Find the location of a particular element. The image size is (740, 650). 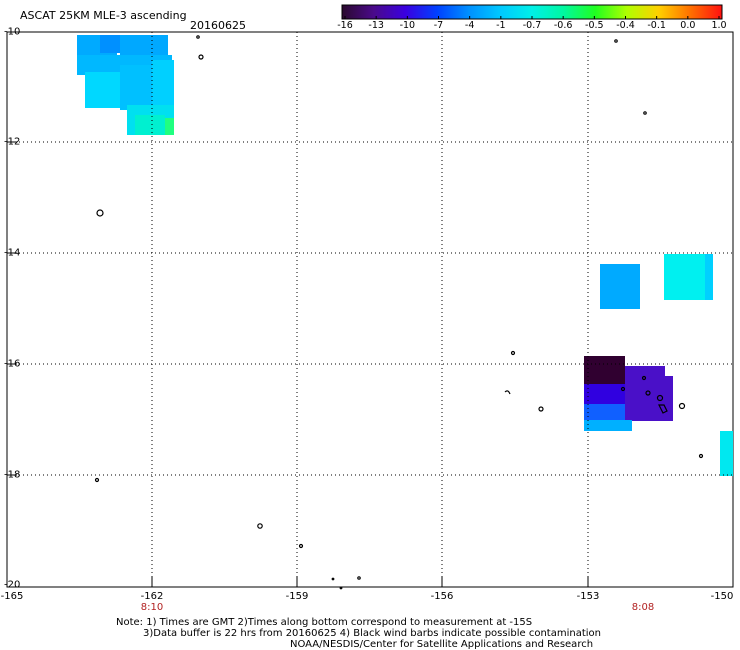

lat-label: -10 is located at coordinates (12, 32).